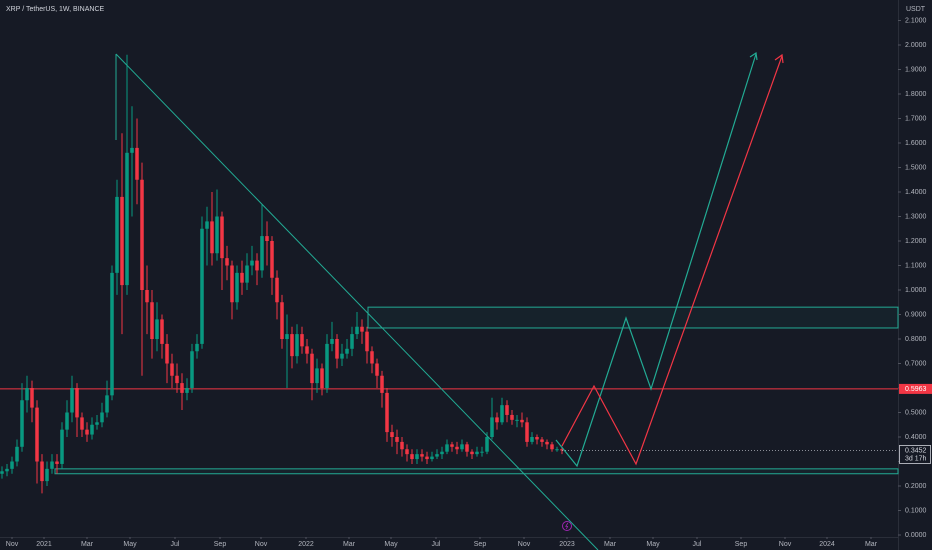 The image size is (932, 550). Describe the element at coordinates (779, 58) in the screenshot. I see `arrowhead-red` at that location.